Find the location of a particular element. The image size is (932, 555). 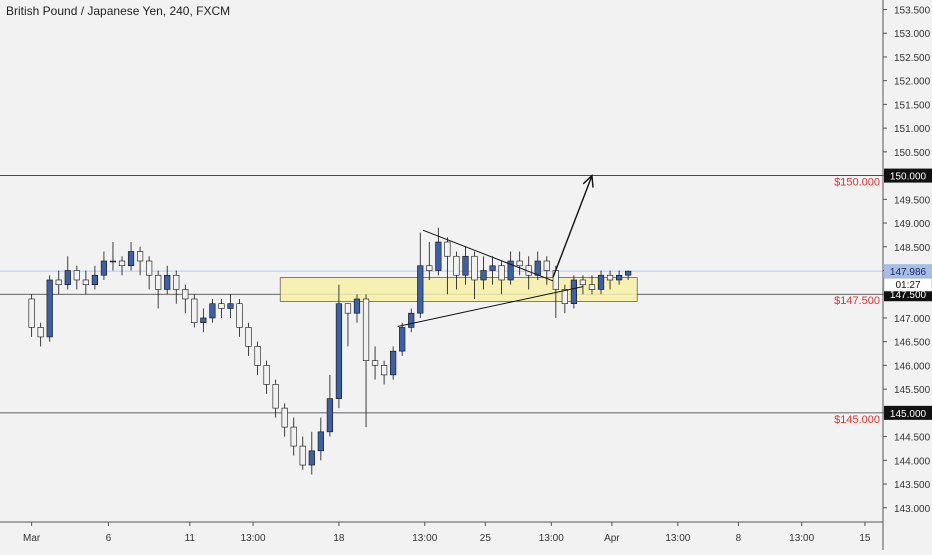

last-price-badge-text: 147.986 is located at coordinates (908, 272).